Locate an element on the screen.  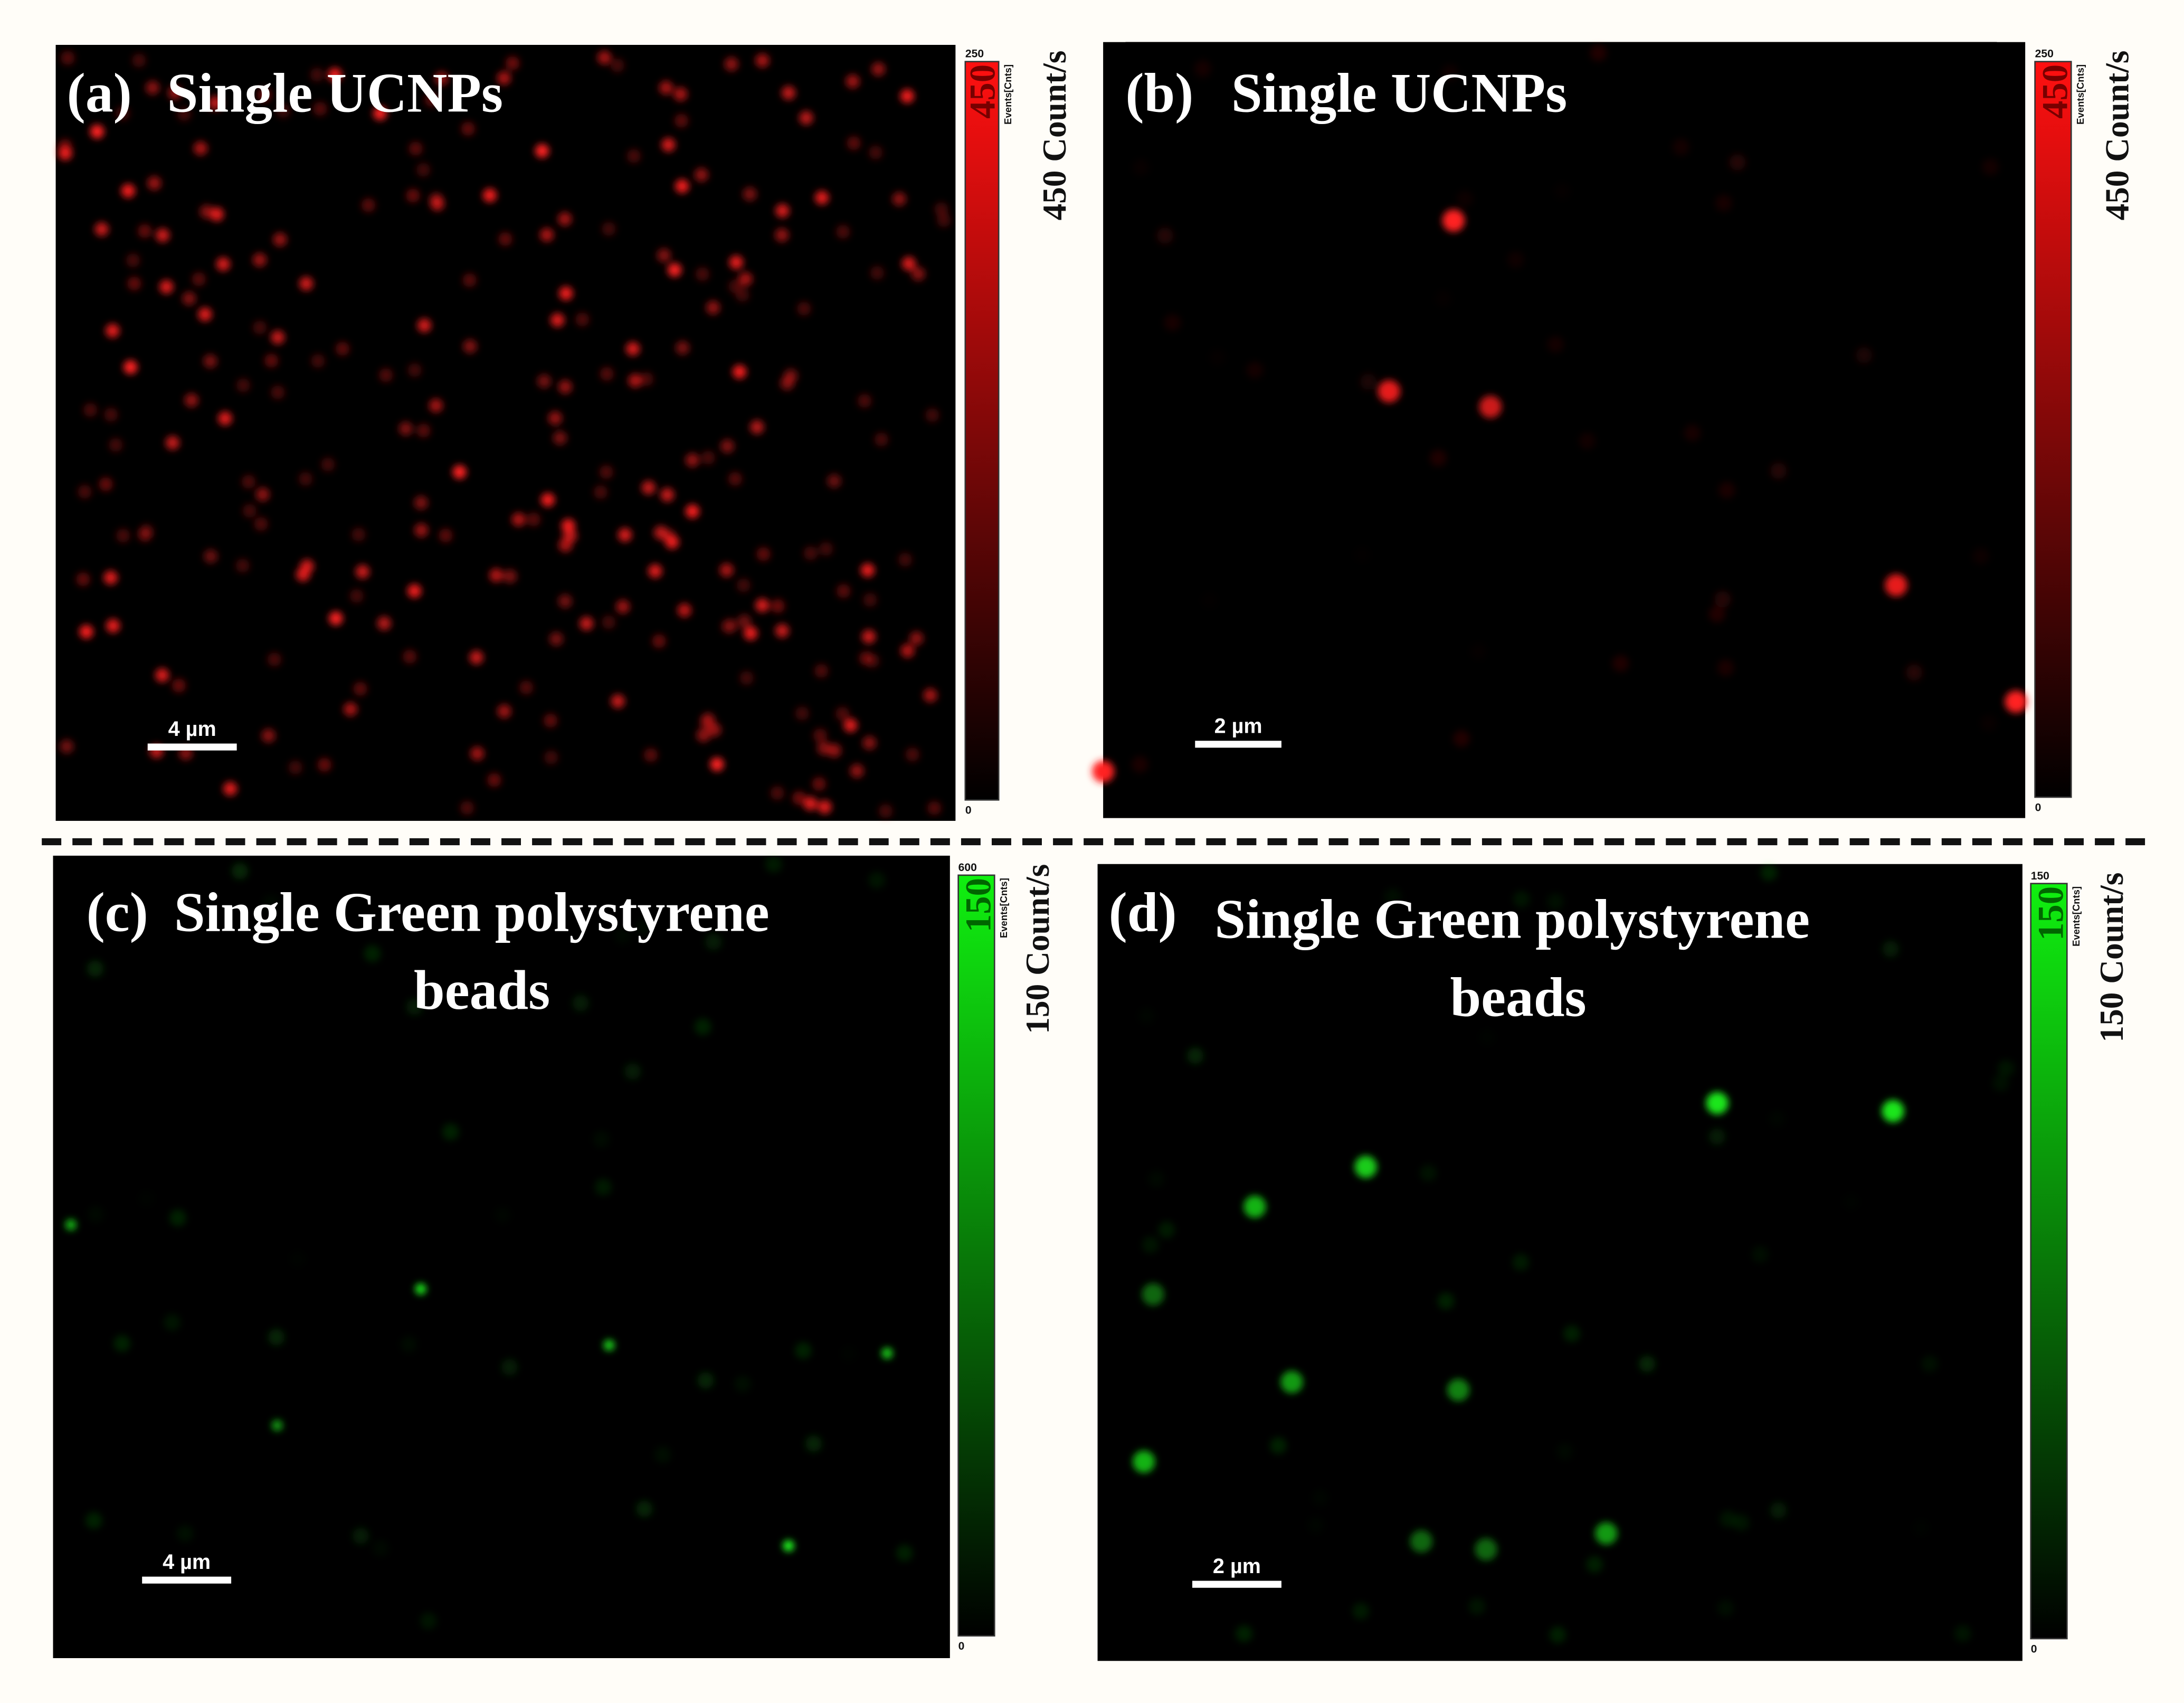
colorbar is located at coordinates (2049, 1261).